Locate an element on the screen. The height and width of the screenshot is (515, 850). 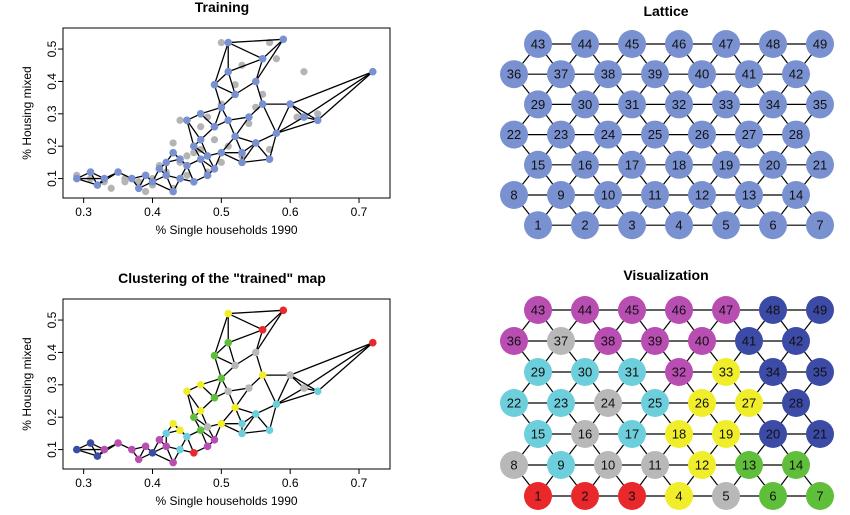
lattice-node-label: 31 is located at coordinates (632, 104).